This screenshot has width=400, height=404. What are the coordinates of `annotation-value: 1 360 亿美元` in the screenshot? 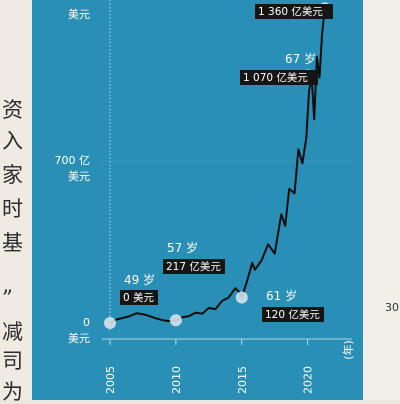 It's located at (290, 11).